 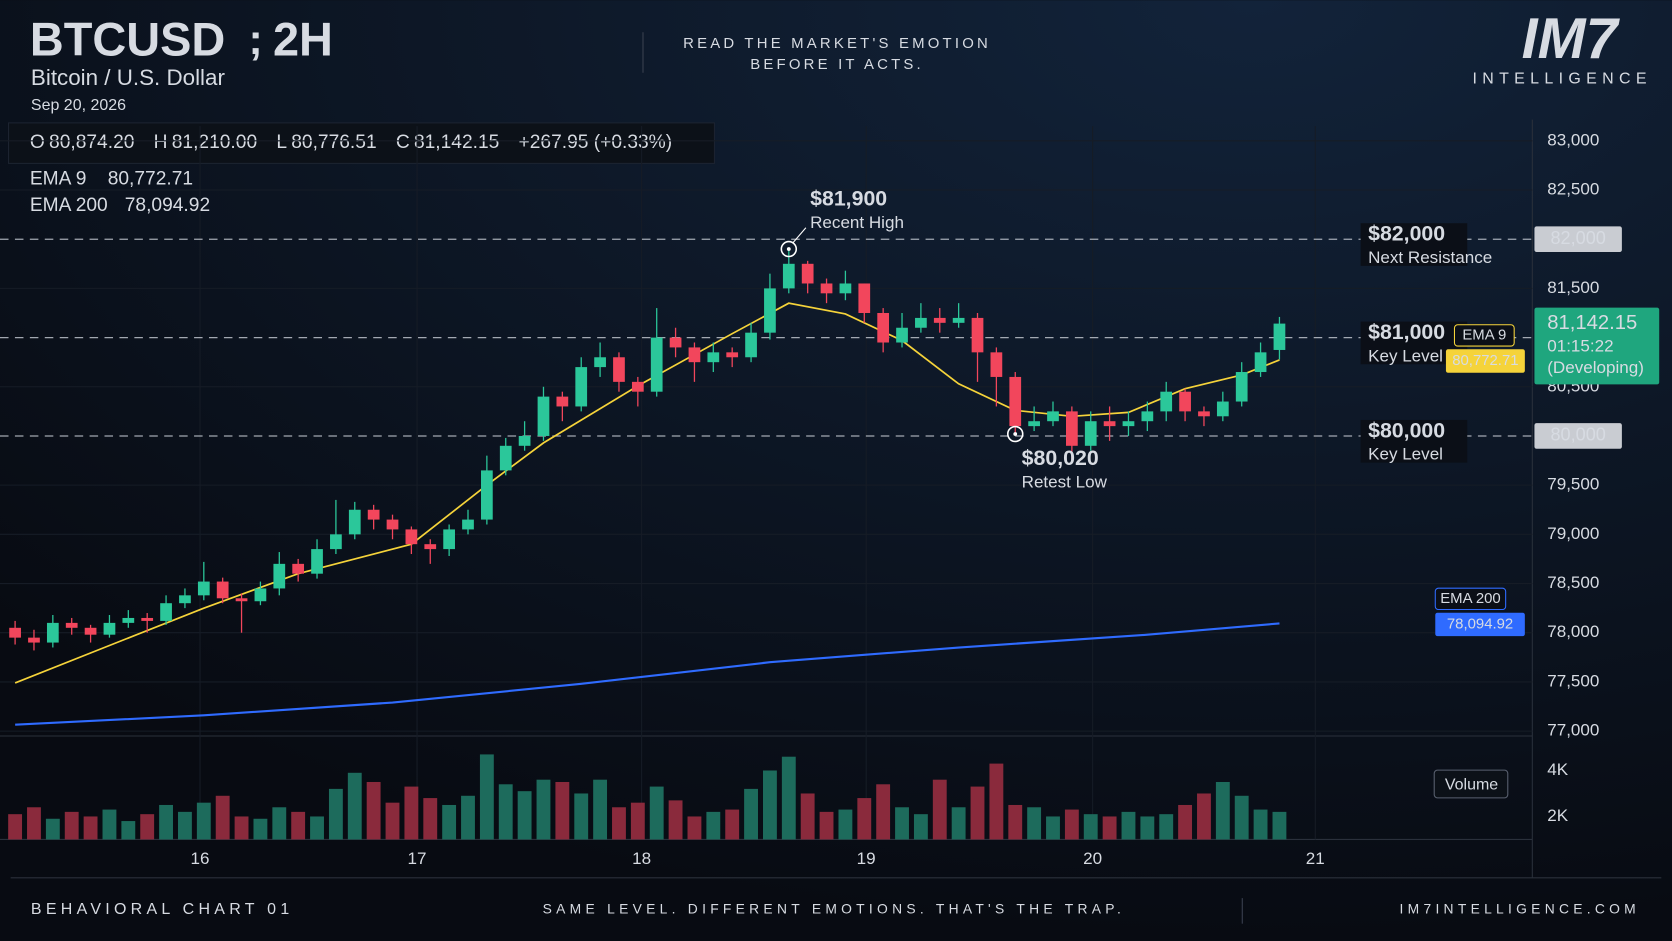 What do you see at coordinates (866, 858) in the screenshot?
I see `x-tick-label: 19` at bounding box center [866, 858].